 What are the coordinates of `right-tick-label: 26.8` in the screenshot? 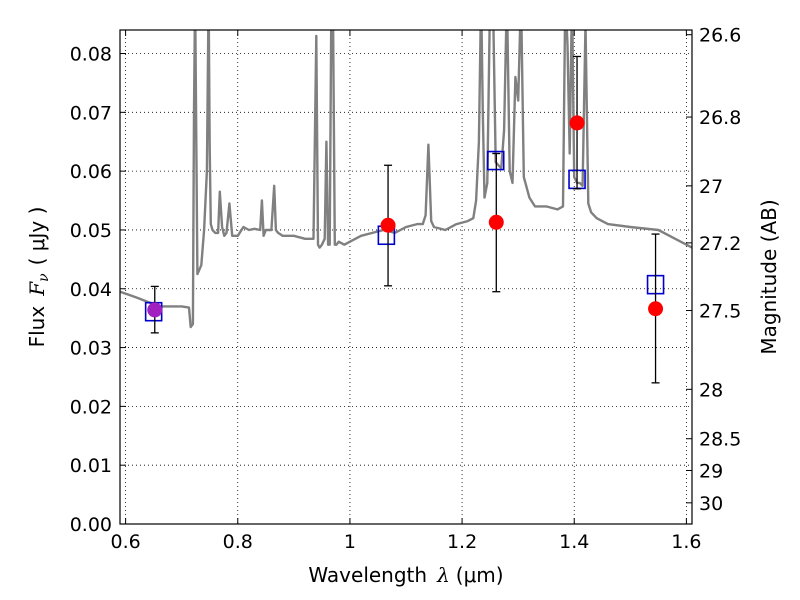 It's located at (720, 118).